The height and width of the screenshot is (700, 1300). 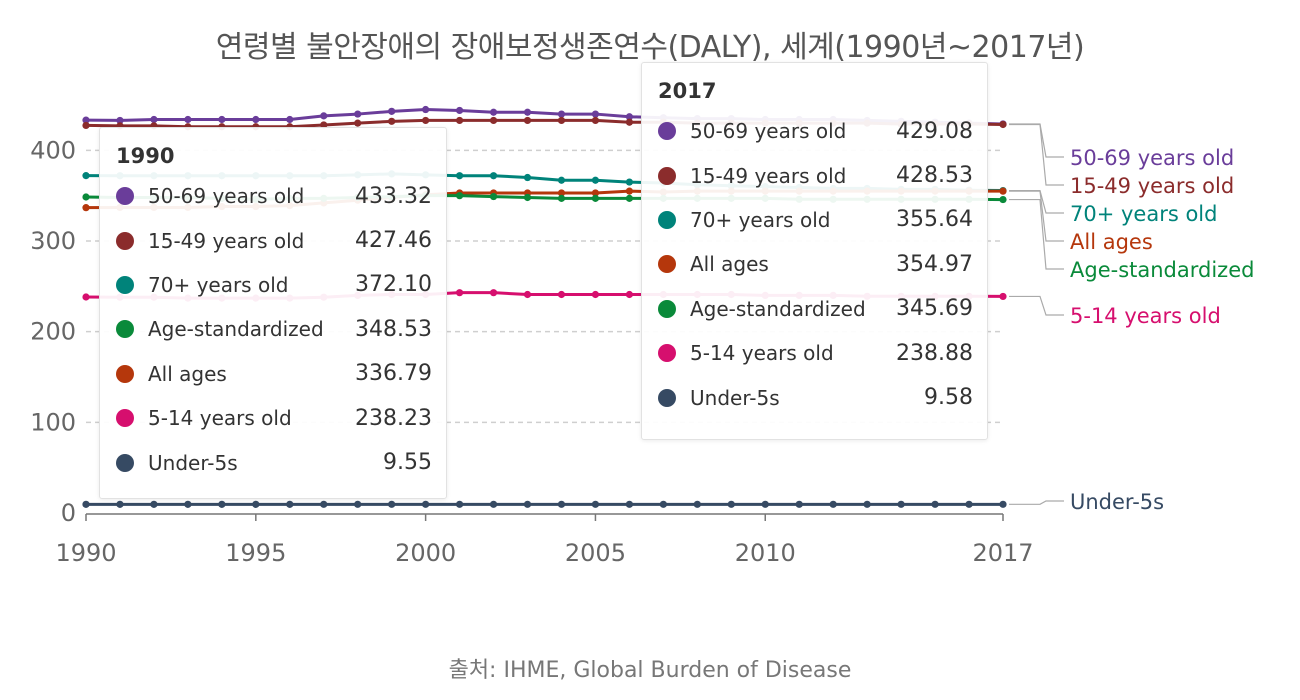 I want to click on tooltip-row: Age-standardized 348.53, so click(x=274, y=329).